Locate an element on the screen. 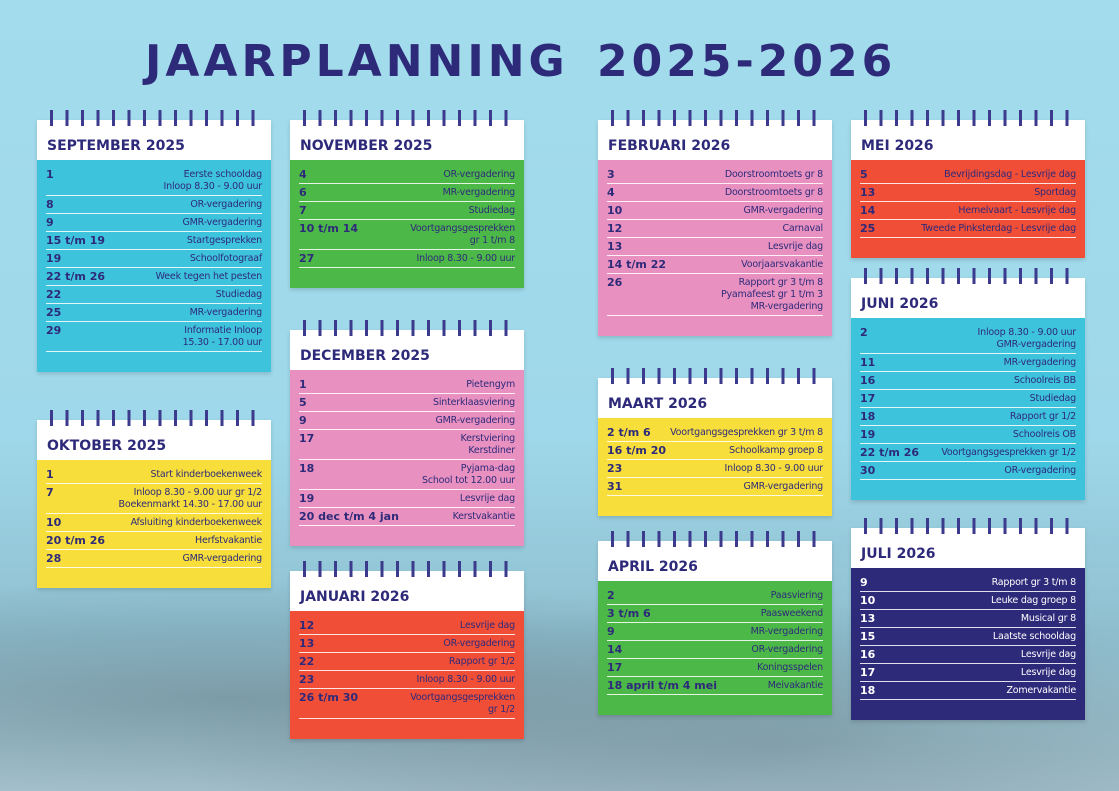  entry: 3 t/m 6 Paasweekend is located at coordinates (715, 614).